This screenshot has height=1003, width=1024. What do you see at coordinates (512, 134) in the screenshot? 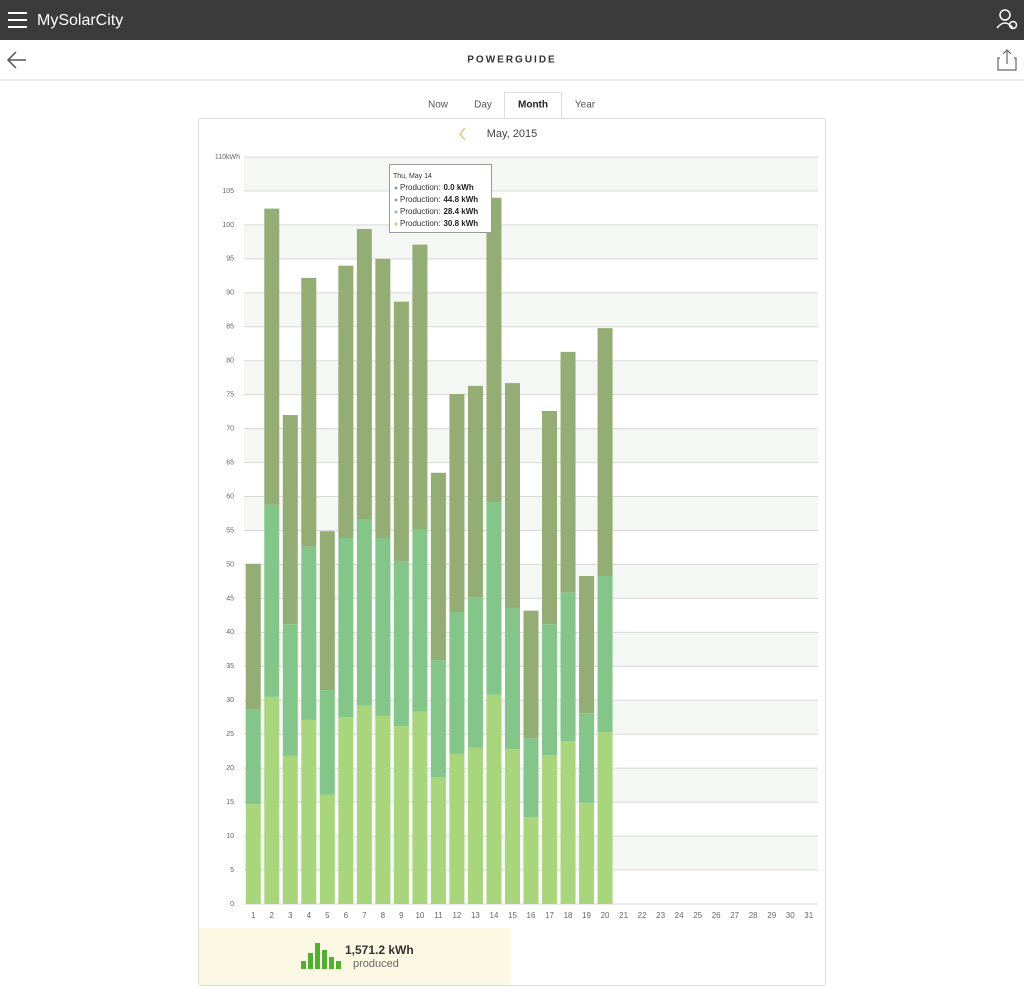
I see `period-label: May, 2015` at bounding box center [512, 134].